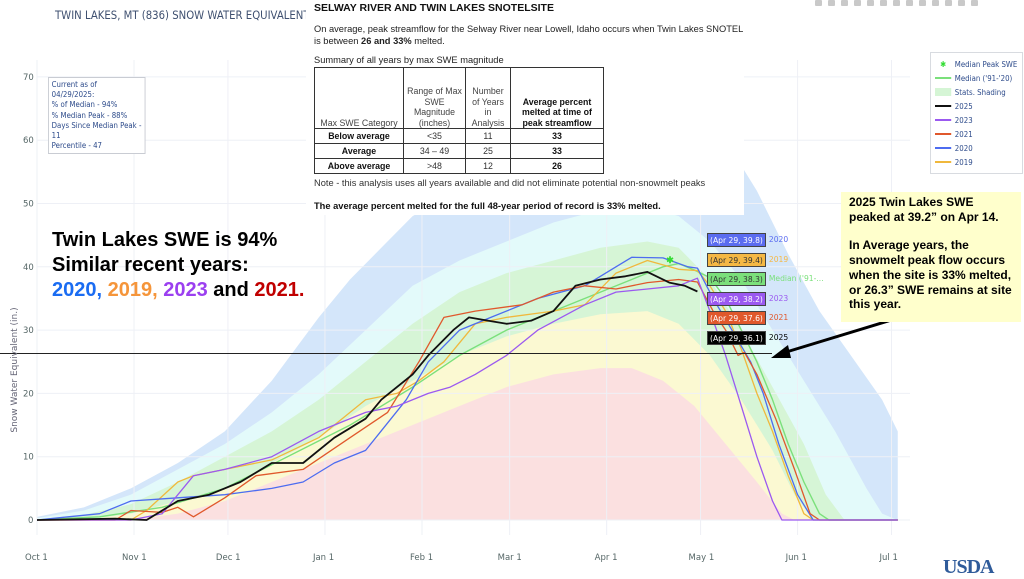  Describe the element at coordinates (986, 64) in the screenshot. I see `legend-label: Median Peak SWE` at that location.